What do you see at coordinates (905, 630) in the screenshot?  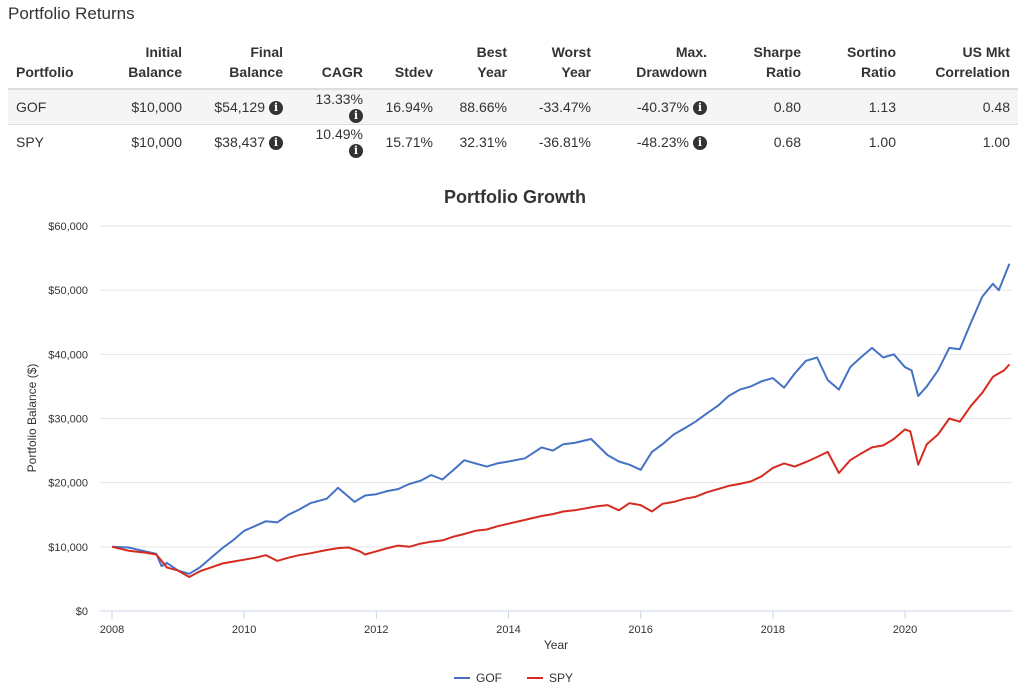 I see `x-tick-label: 2020` at bounding box center [905, 630].